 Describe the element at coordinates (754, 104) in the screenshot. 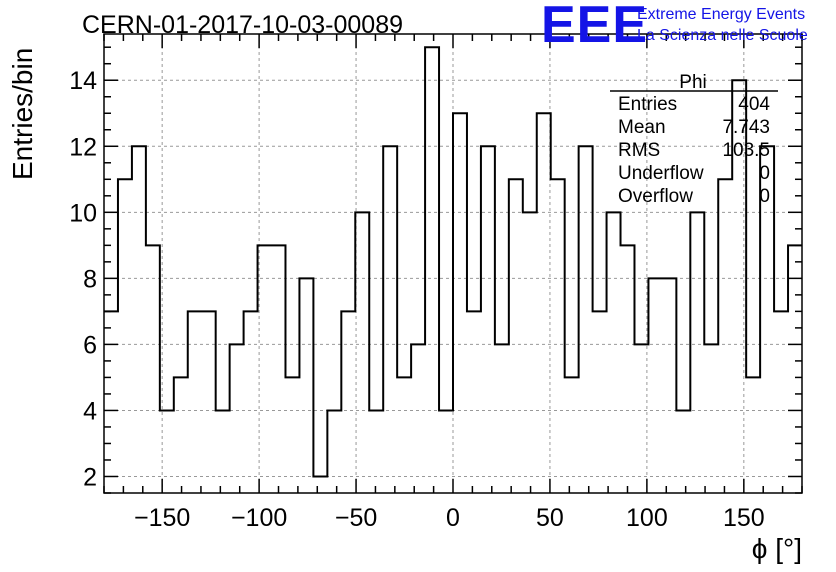

I see `stats-row-value-entries: 404` at that location.